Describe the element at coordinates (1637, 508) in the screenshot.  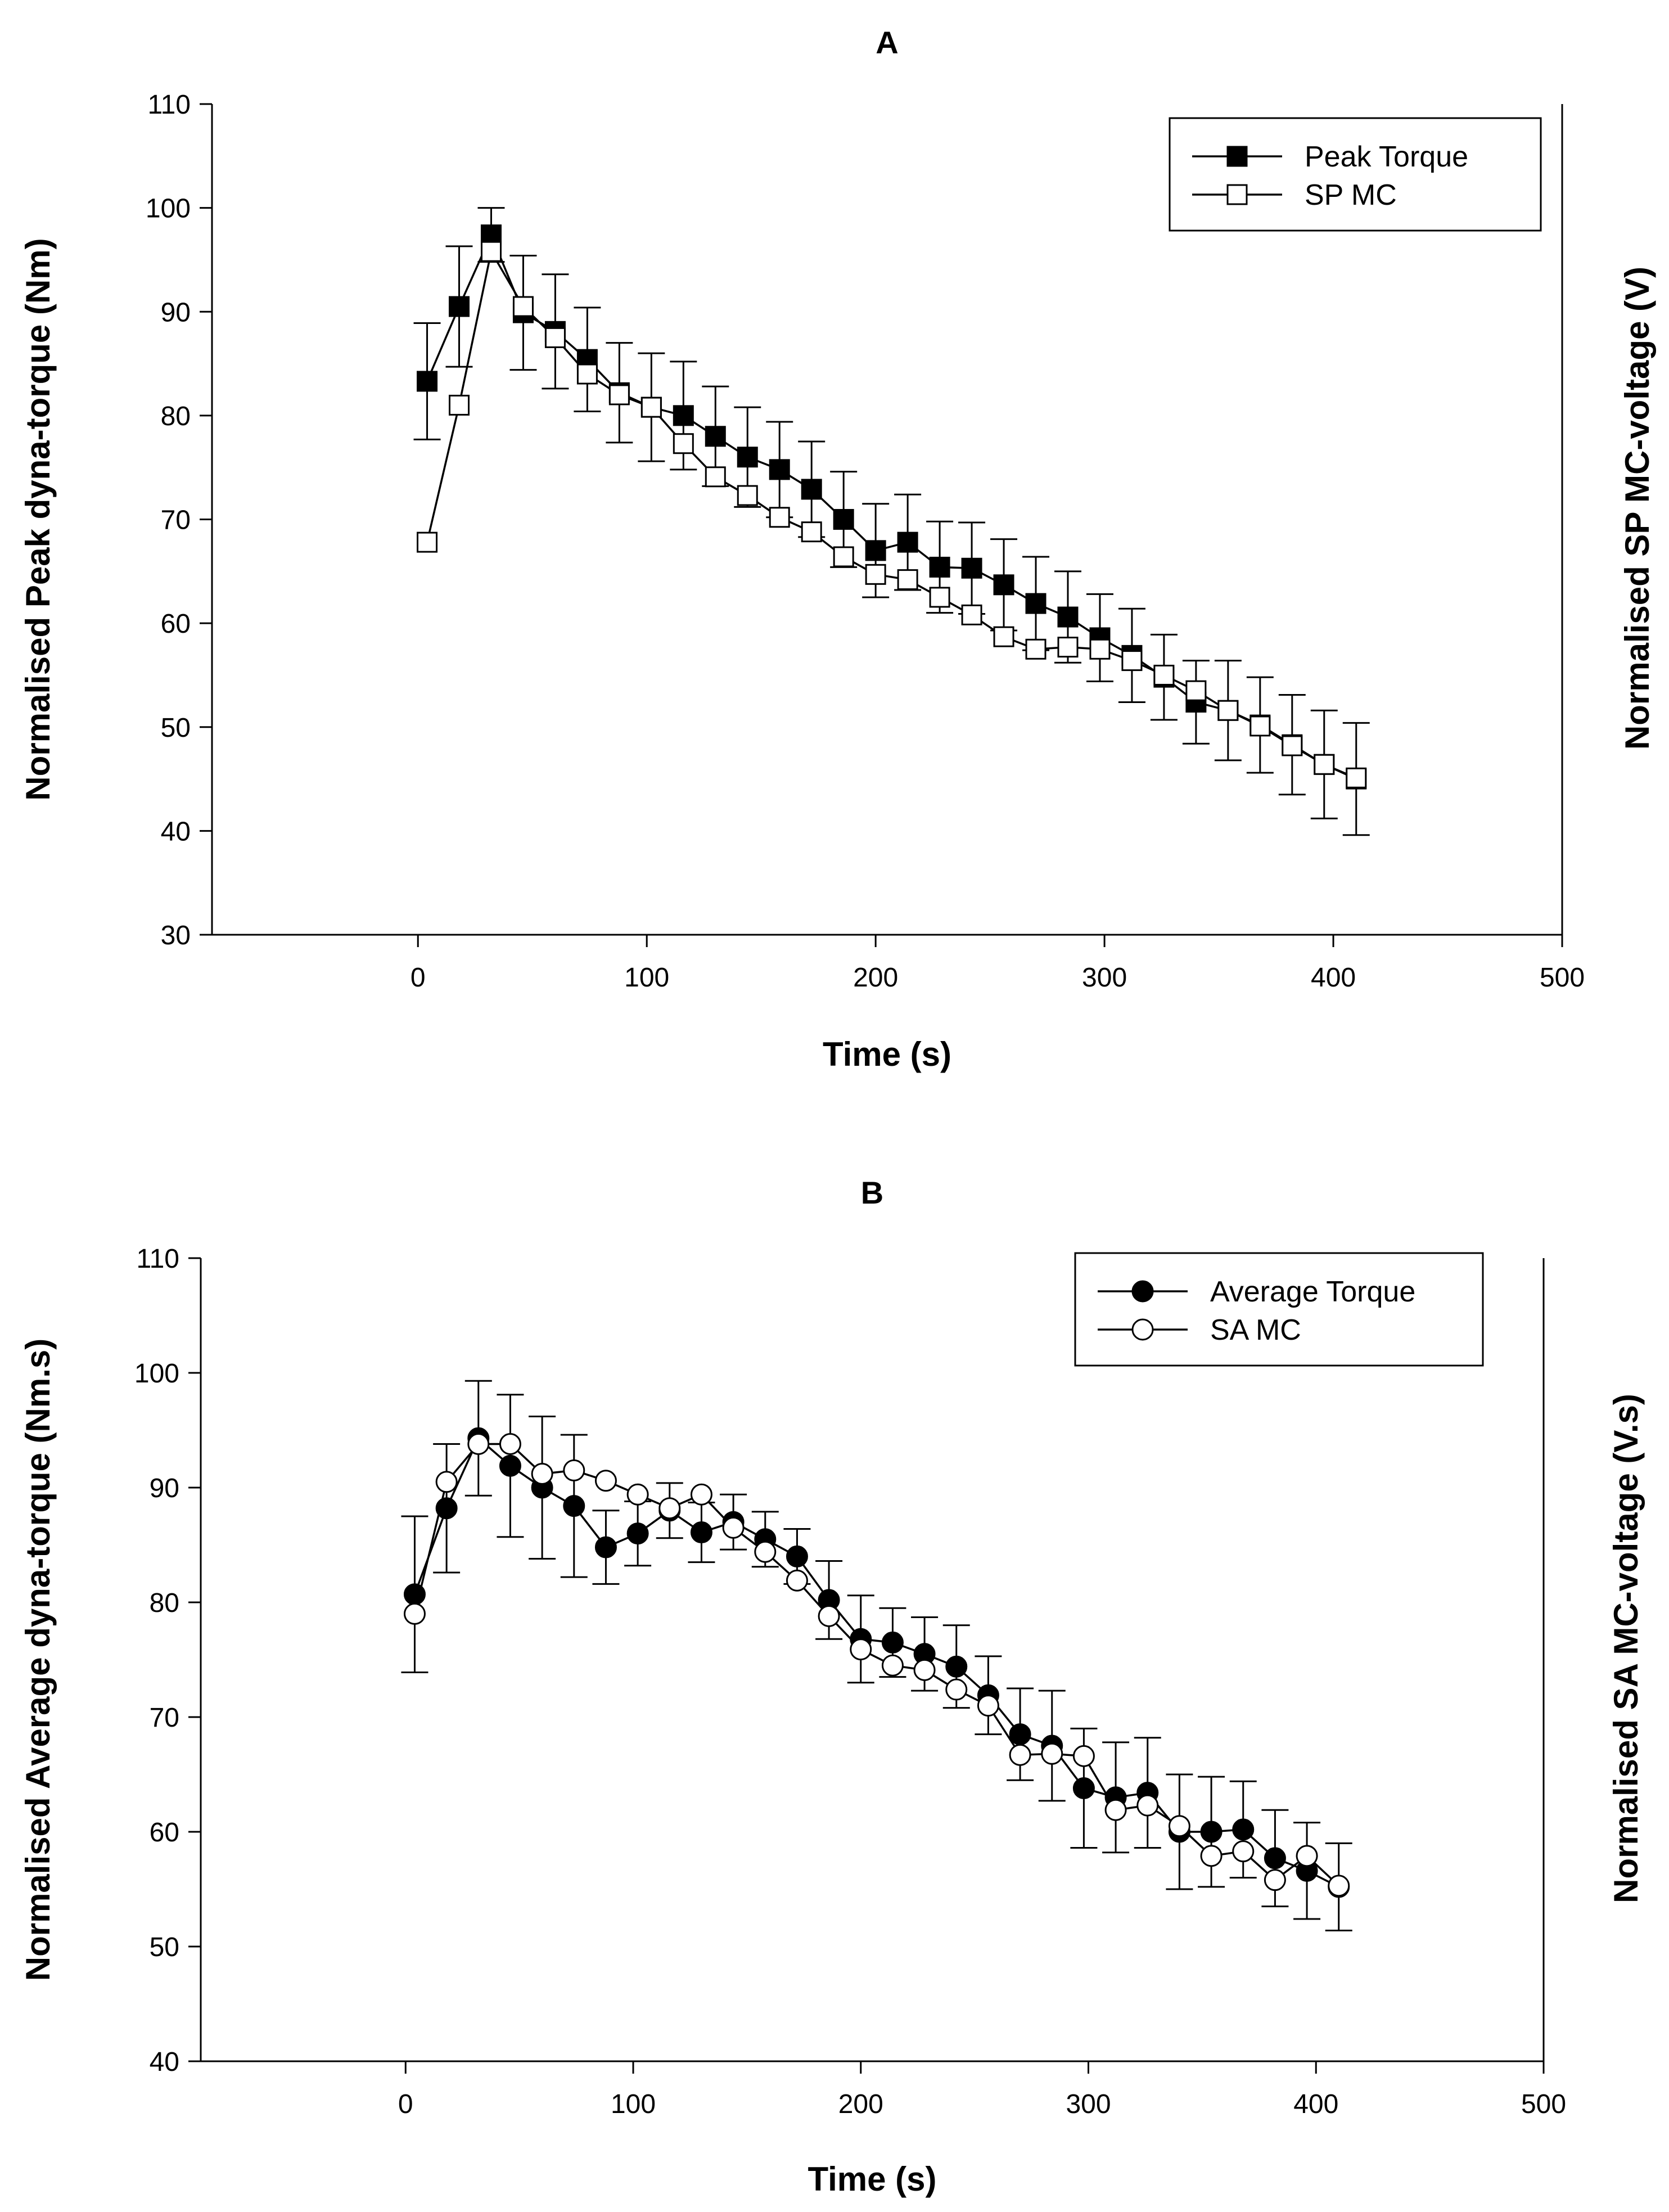
I see `y2-axis-title: Normalised SP MC-voltage (V)` at that location.